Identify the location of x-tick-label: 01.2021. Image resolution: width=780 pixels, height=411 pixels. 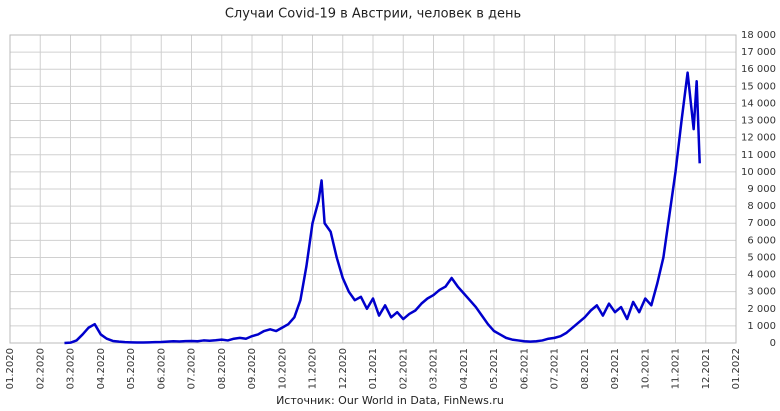
(373, 368).